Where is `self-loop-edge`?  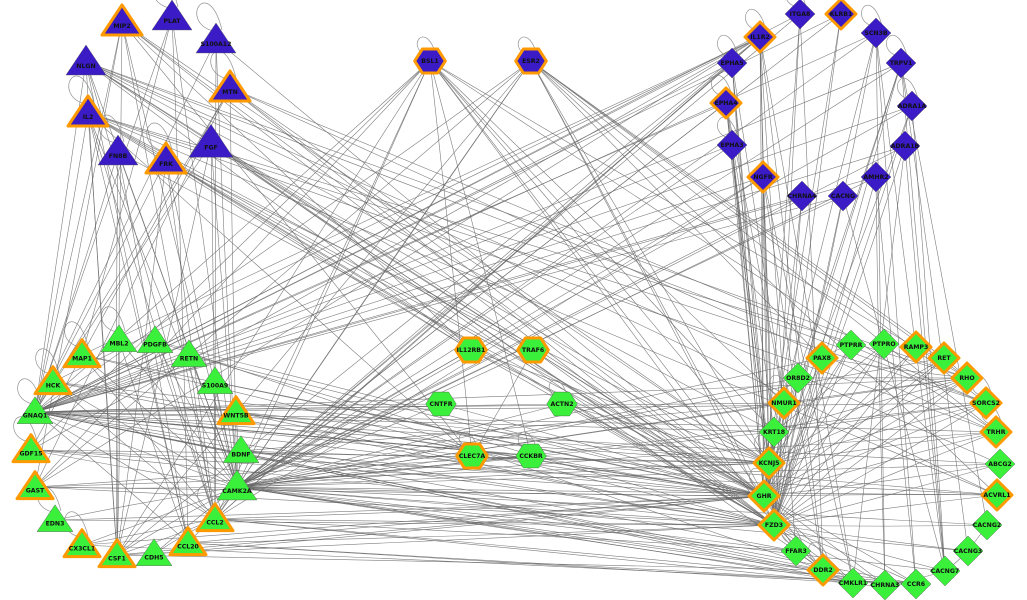 self-loop-edge is located at coordinates (81, 90).